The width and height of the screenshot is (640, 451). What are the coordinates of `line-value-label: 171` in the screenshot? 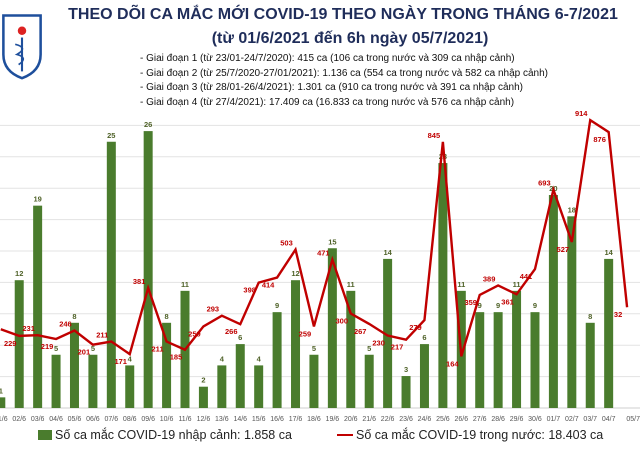 It's located at (120, 361).